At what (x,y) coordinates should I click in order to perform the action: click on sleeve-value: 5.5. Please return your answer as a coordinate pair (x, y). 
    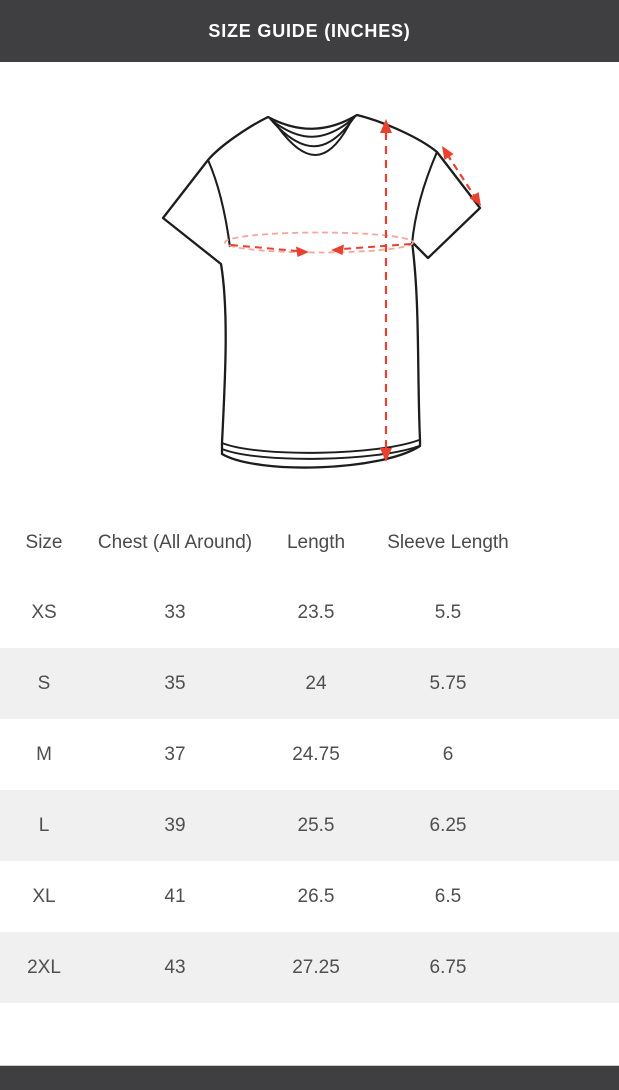
    Looking at the image, I should click on (448, 612).